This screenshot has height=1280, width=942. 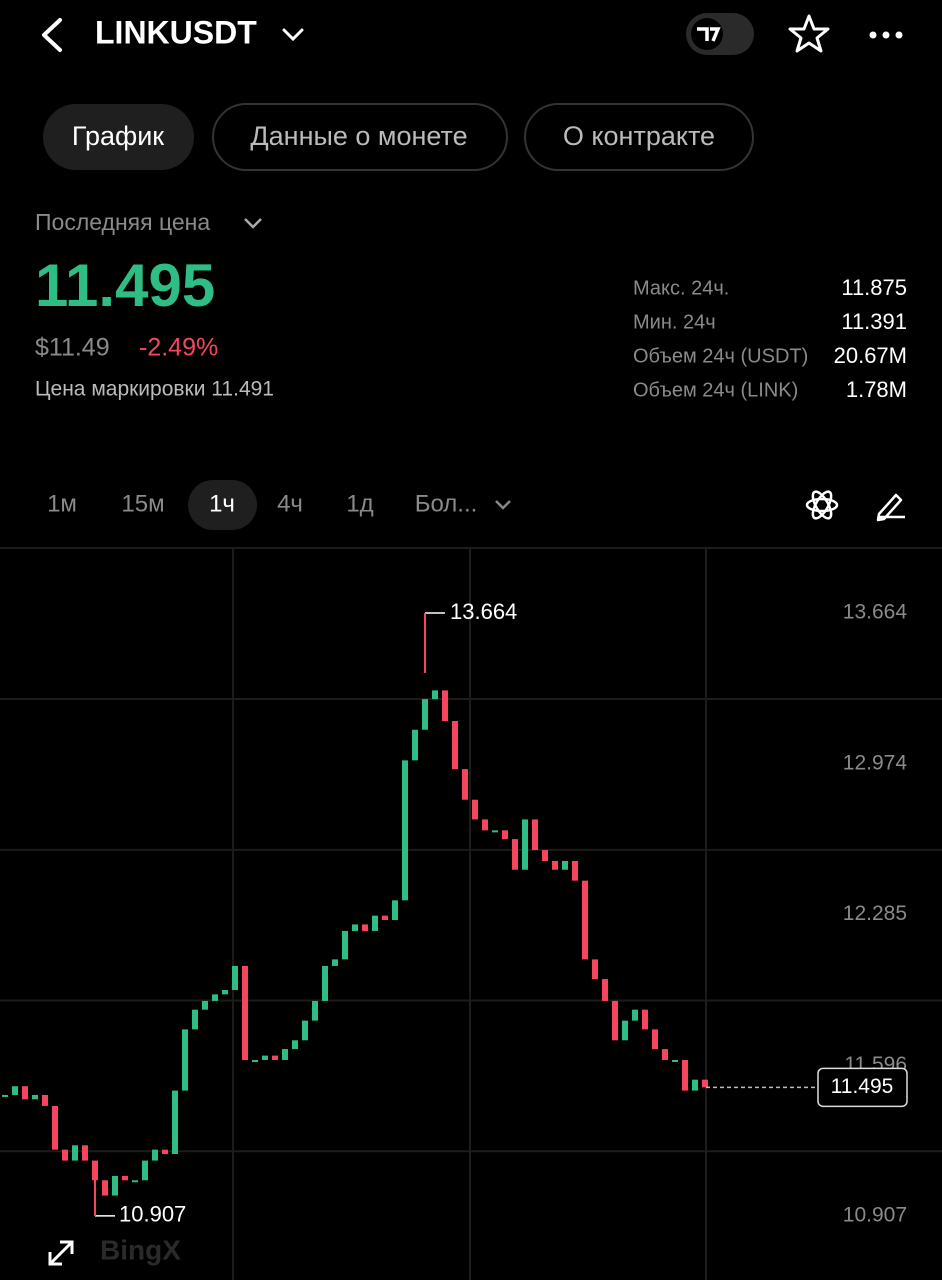 What do you see at coordinates (293, 35) in the screenshot?
I see `symbol-dropdown` at bounding box center [293, 35].